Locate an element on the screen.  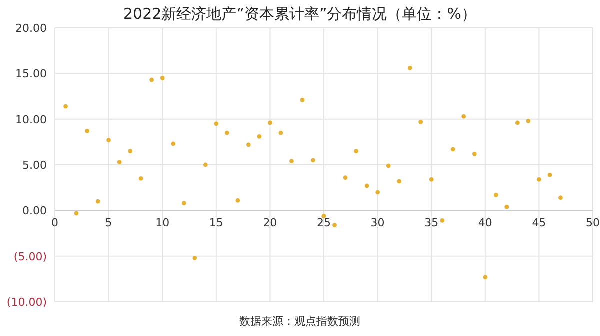
source-note: 数据来源：观点指数预测 is located at coordinates (300, 321).